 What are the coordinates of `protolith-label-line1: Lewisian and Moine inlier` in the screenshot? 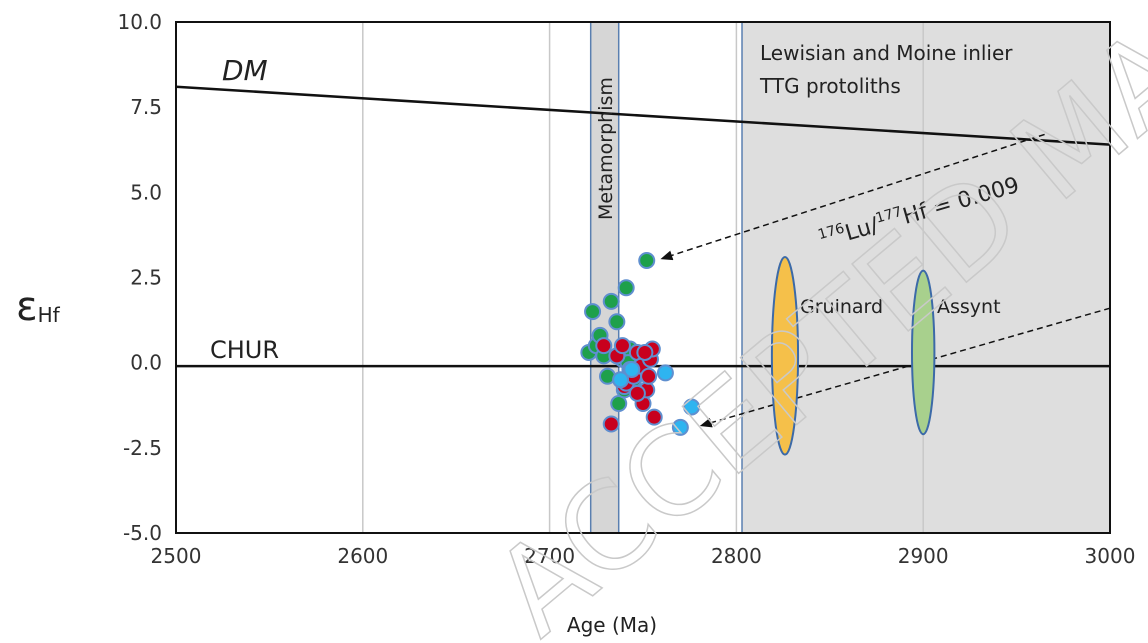 It's located at (886, 53).